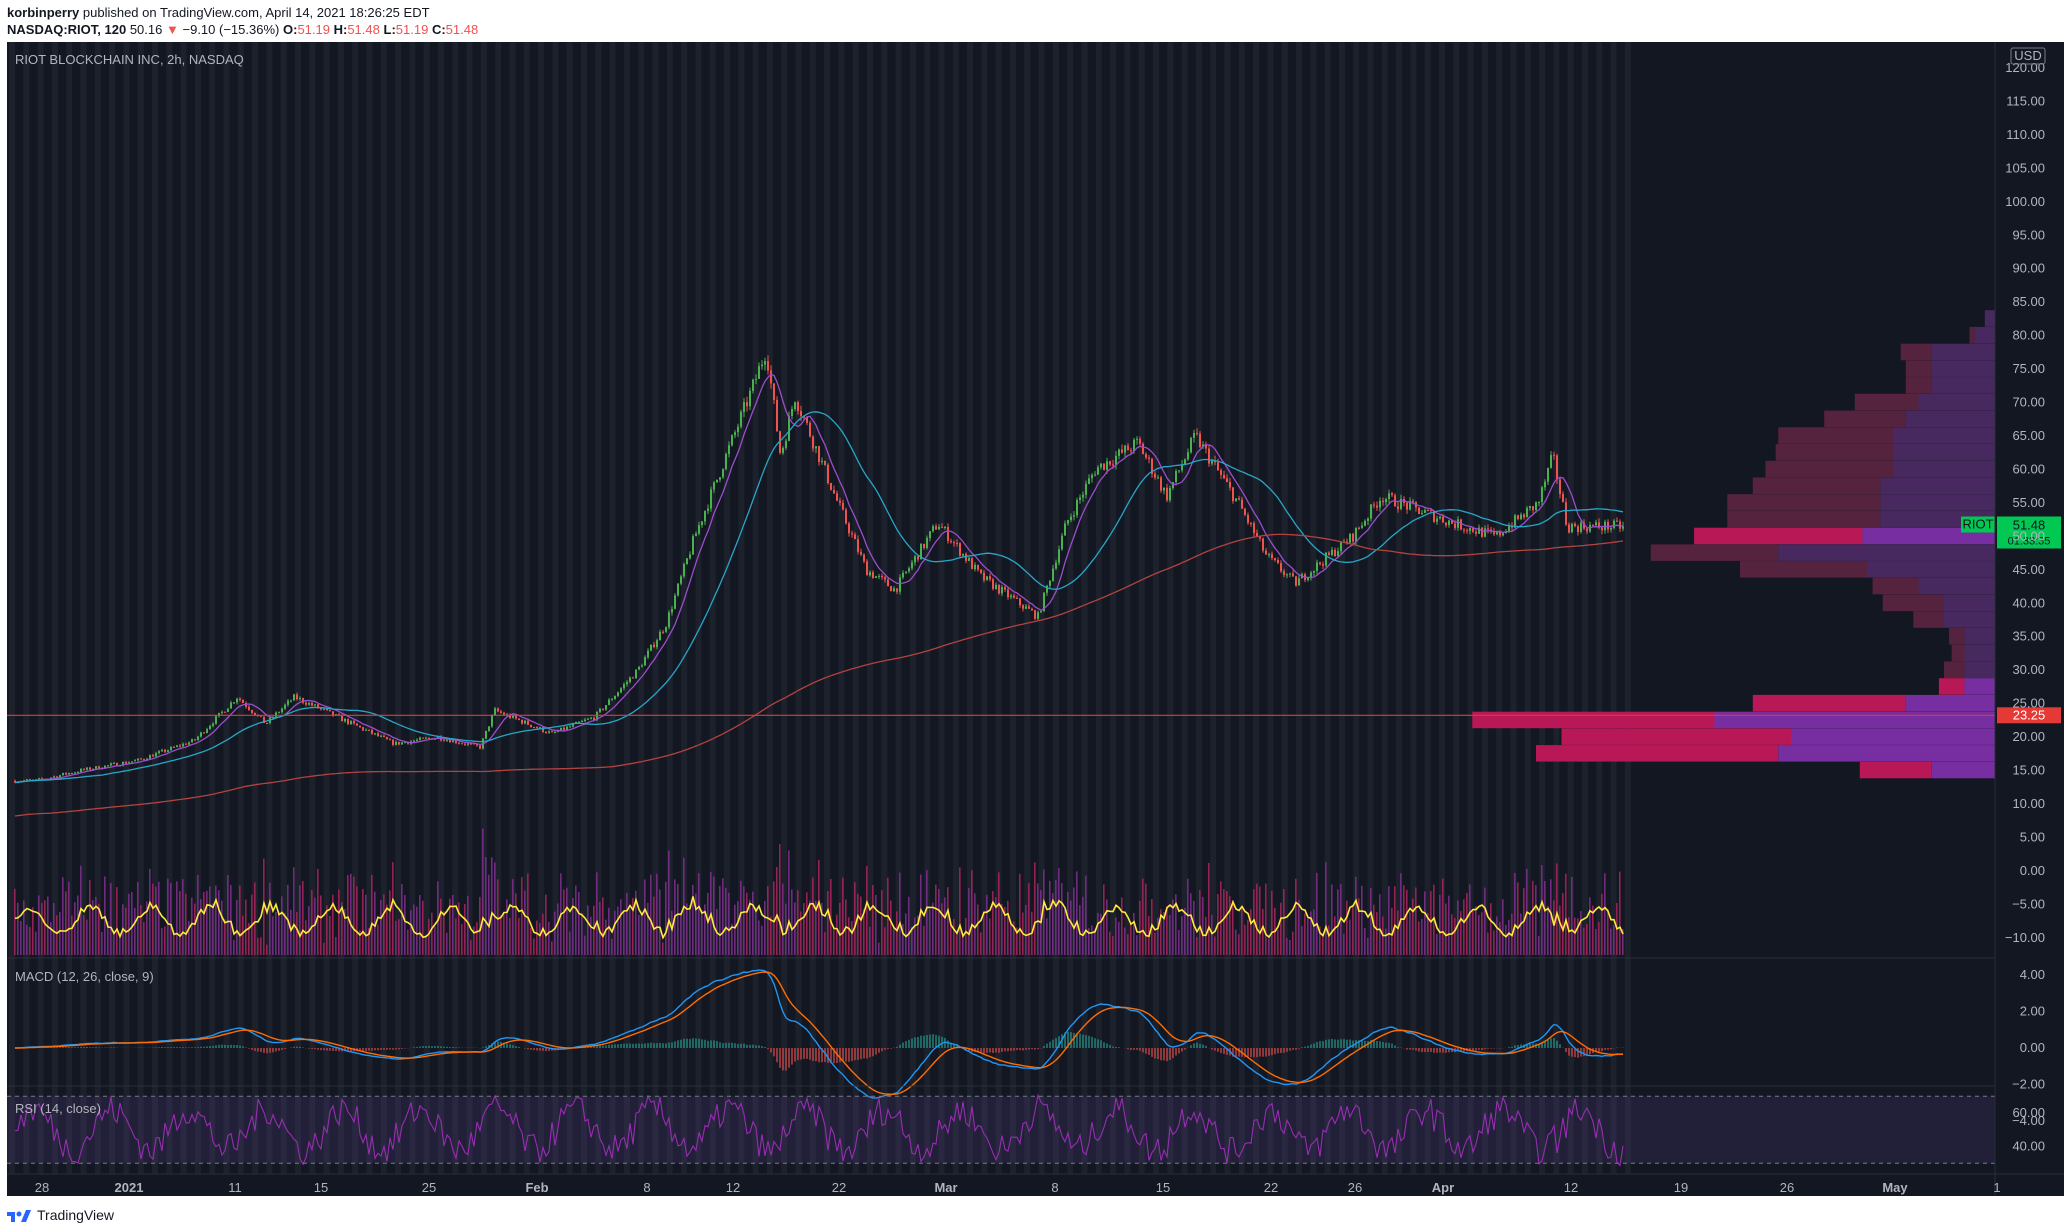  Describe the element at coordinates (43, 12) in the screenshot. I see `author-name: korbinperry` at that location.